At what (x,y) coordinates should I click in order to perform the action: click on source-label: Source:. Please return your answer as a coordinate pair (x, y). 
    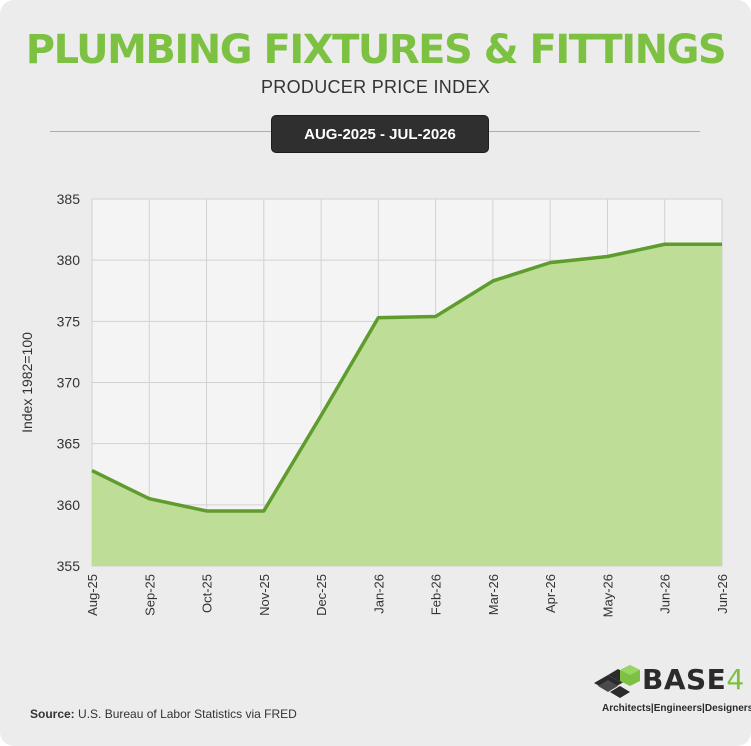
    Looking at the image, I should click on (52, 714).